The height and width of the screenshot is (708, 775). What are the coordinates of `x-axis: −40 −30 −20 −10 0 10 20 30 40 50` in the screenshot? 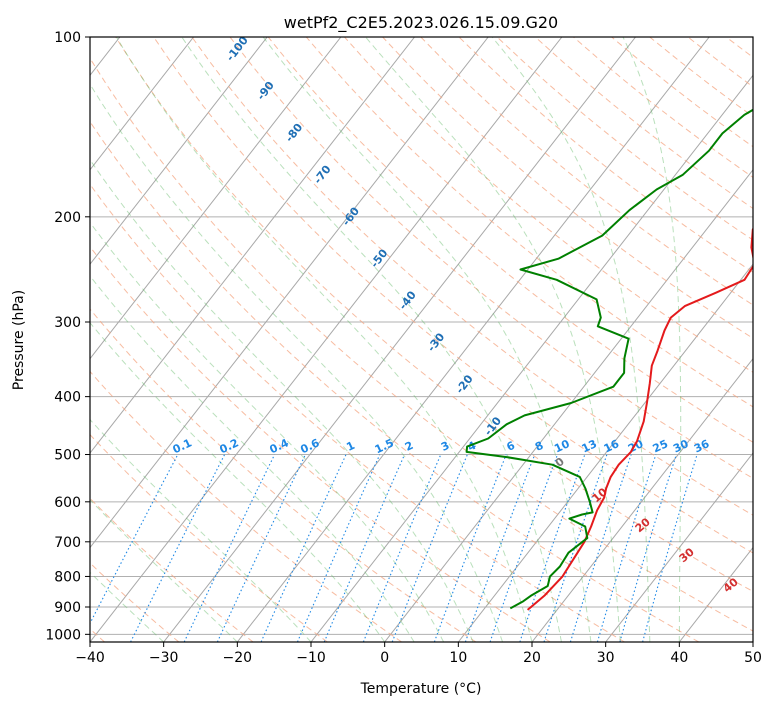 It's located at (418, 654).